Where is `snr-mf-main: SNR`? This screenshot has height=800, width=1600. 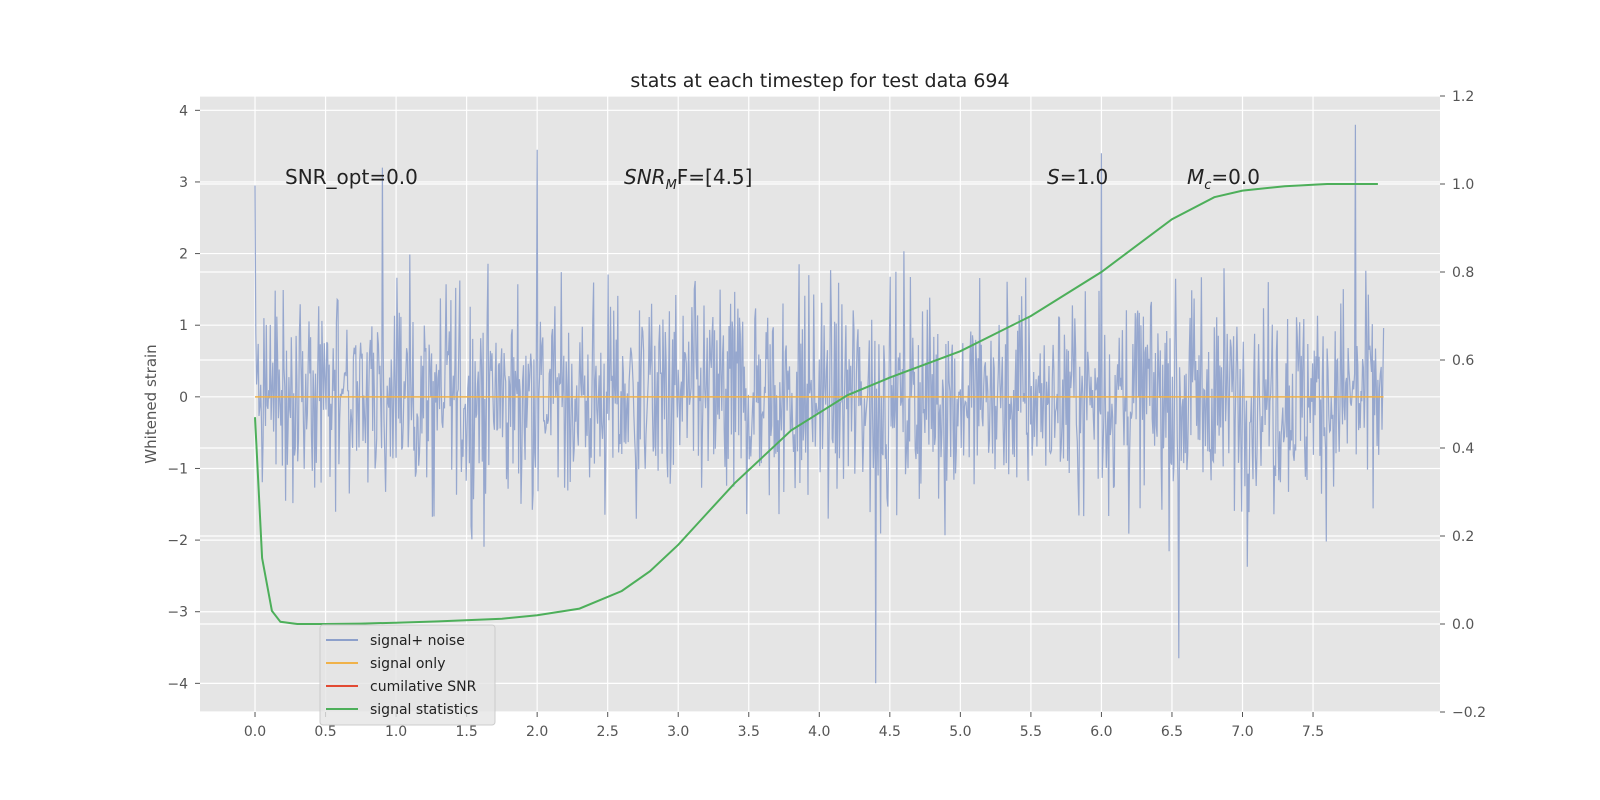 snr-mf-main: SNR is located at coordinates (645, 177).